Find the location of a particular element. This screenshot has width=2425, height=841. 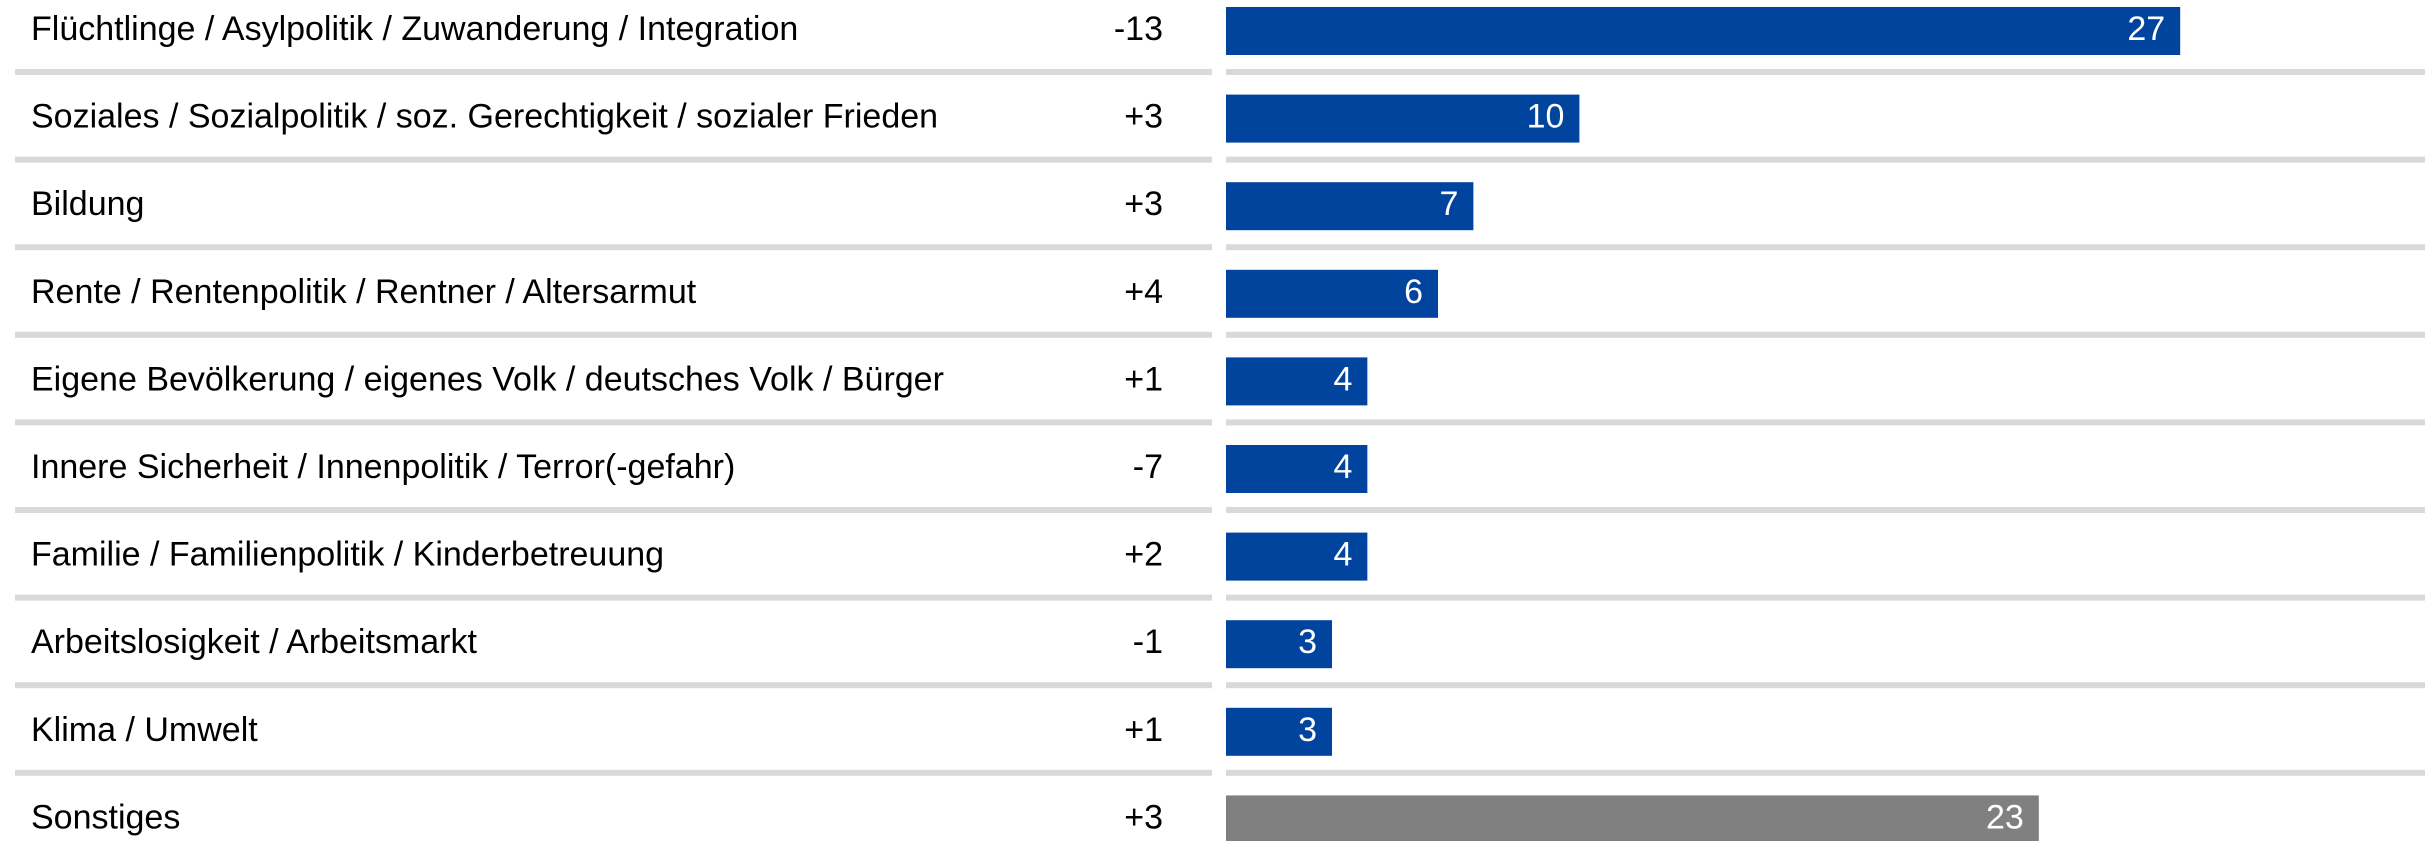

change-label: -1 is located at coordinates (1148, 642).